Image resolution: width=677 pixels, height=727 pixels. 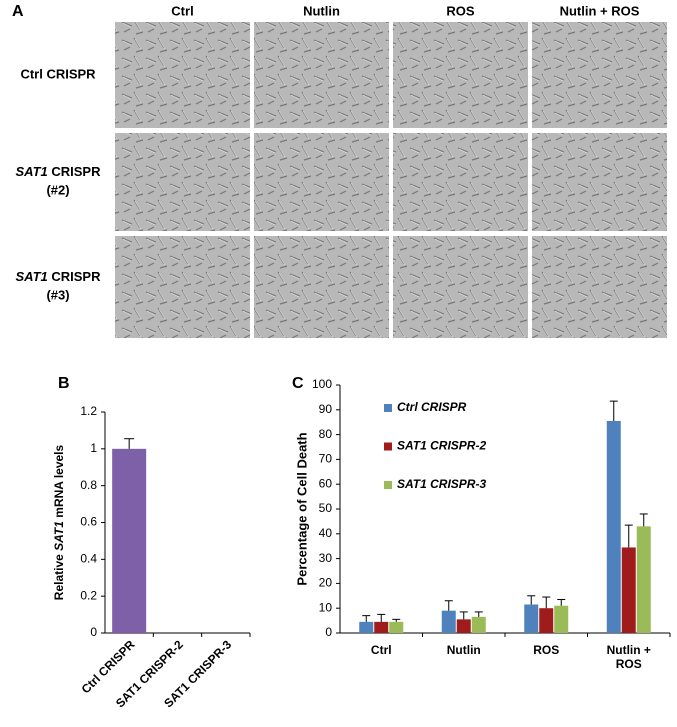 I want to click on row-label: (#3), so click(x=57, y=294).